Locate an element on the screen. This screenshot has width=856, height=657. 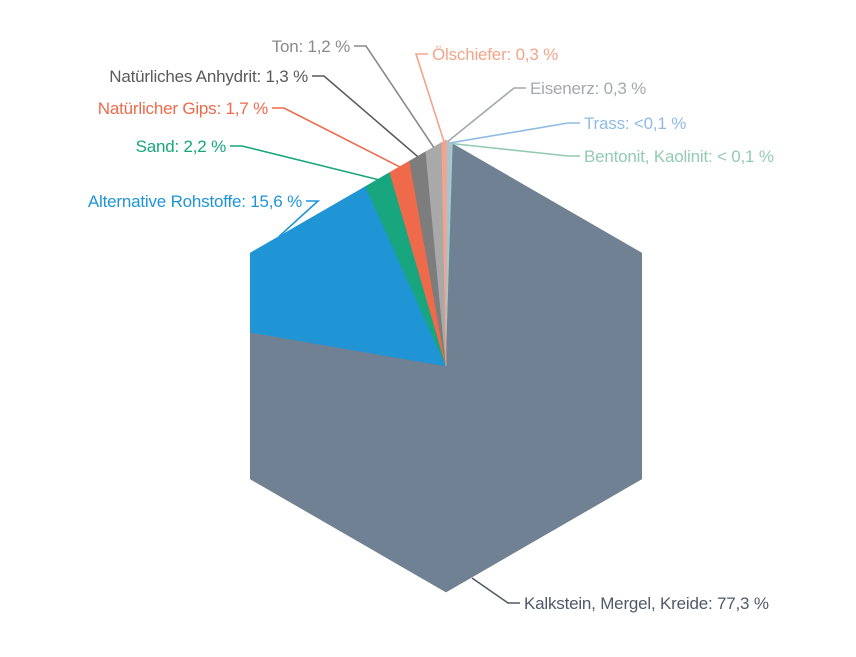
slice-label-alternative-rohstoffe: Alternative Rohstoffe: 15,6 % is located at coordinates (195, 201).